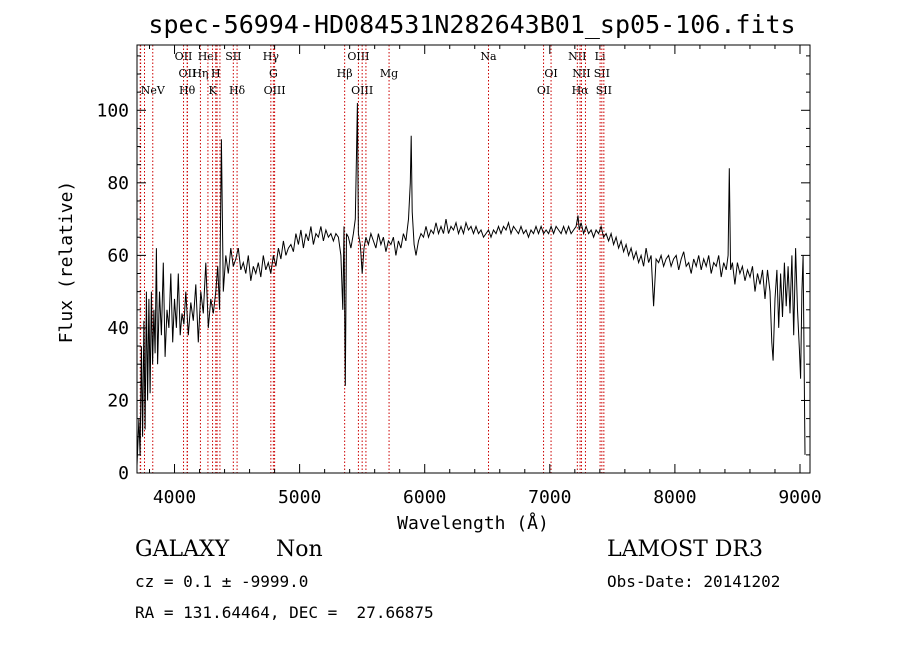  I want to click on line-label: Li, so click(600, 56).